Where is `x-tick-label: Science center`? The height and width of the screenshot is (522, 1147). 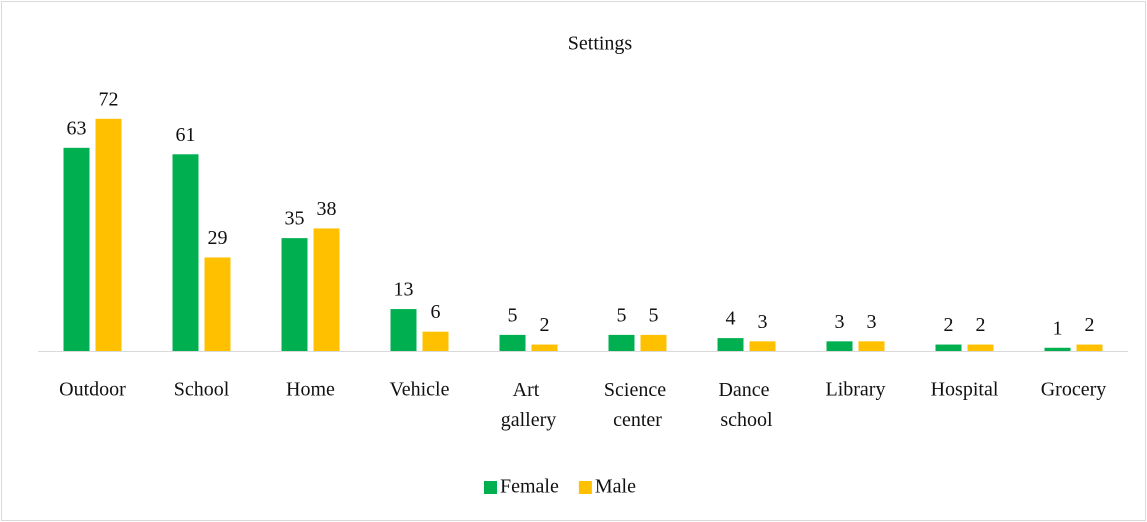
x-tick-label: Science center is located at coordinates (637, 405).